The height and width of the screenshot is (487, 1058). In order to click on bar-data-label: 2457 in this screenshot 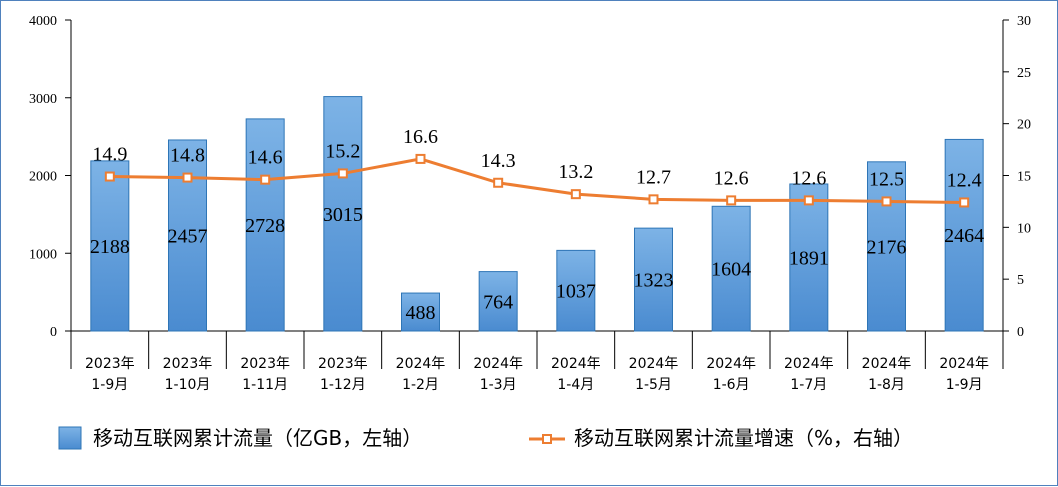, I will do `click(188, 236)`.